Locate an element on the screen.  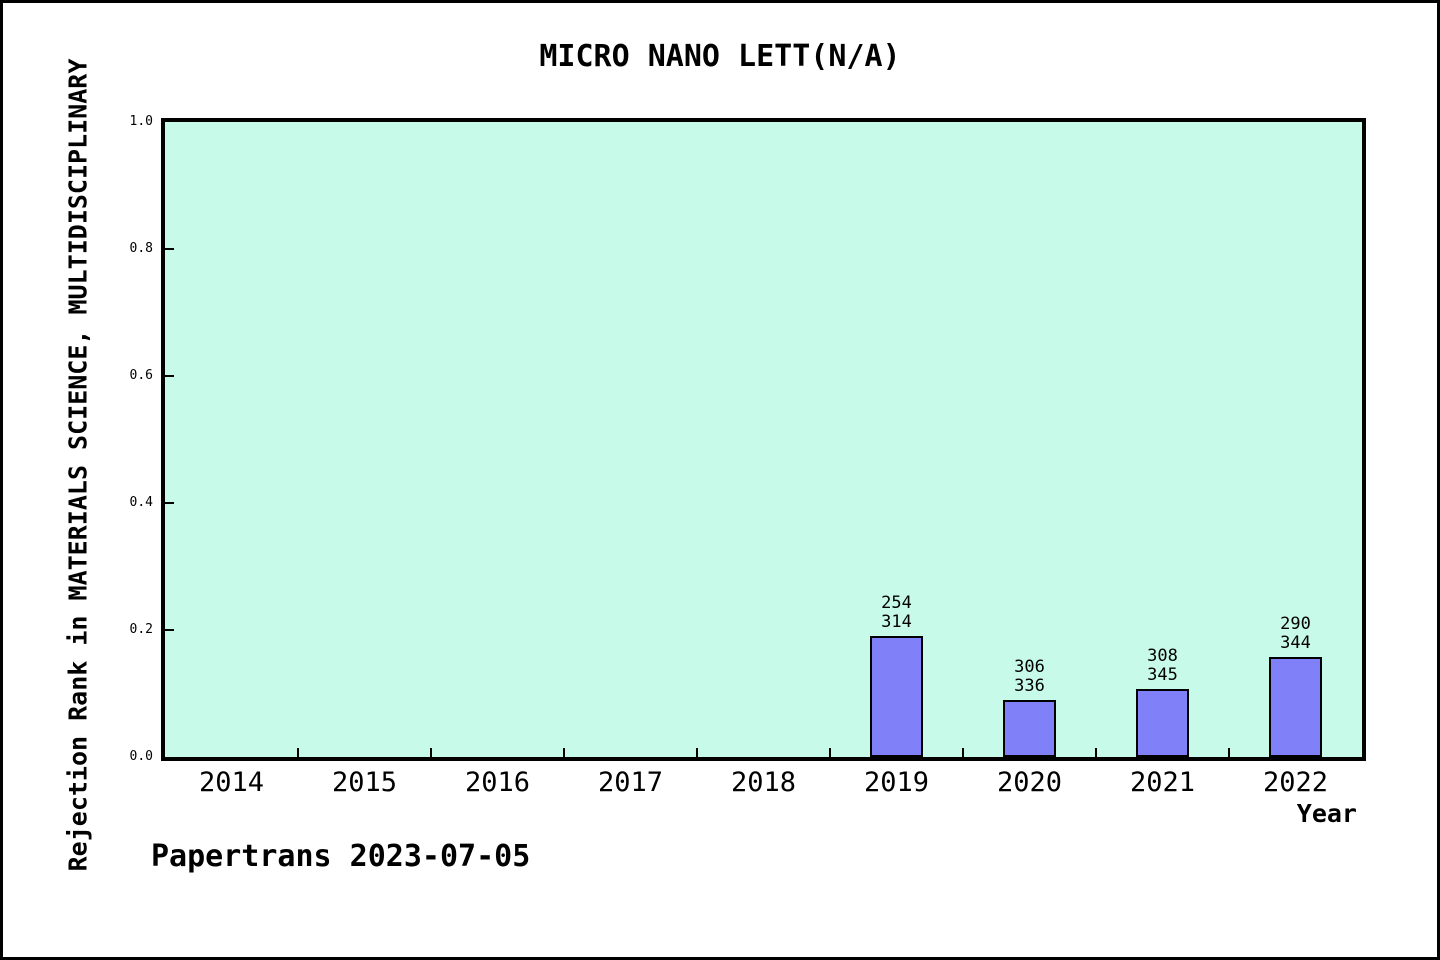
chart-title: MICRO NANO LETT(N/A) is located at coordinates (720, 56).